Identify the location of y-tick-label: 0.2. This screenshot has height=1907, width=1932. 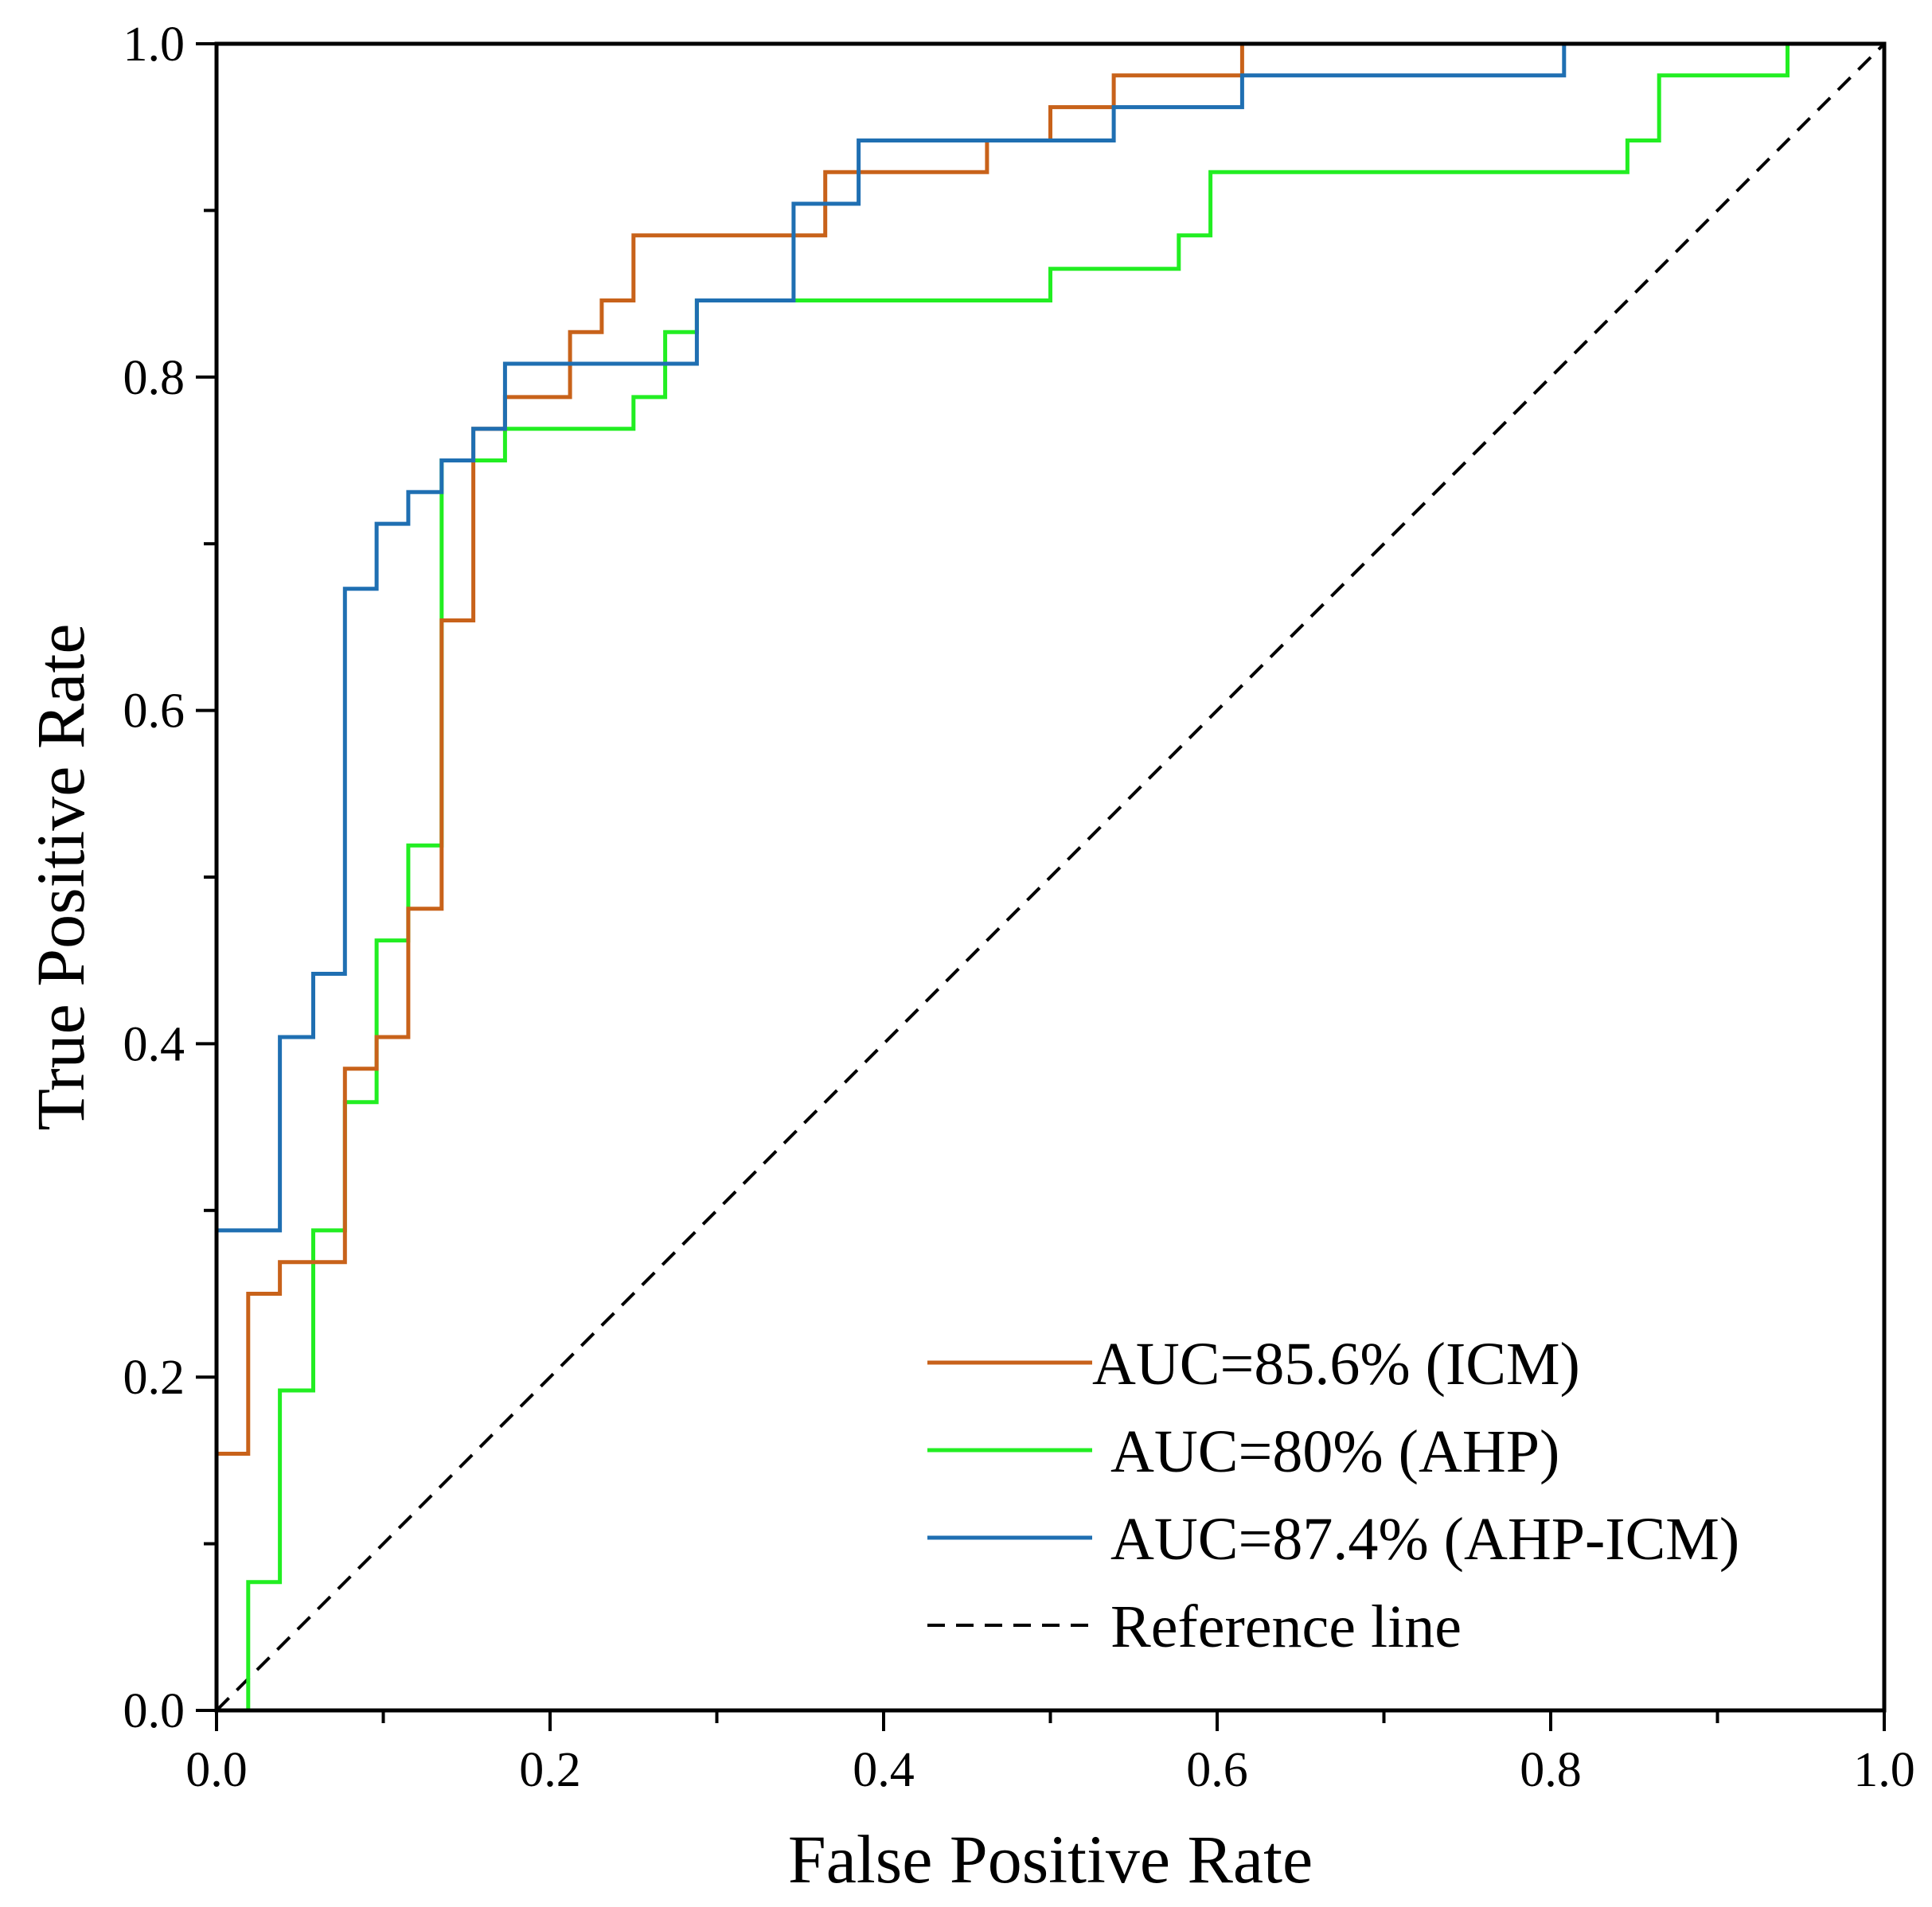
(154, 1378).